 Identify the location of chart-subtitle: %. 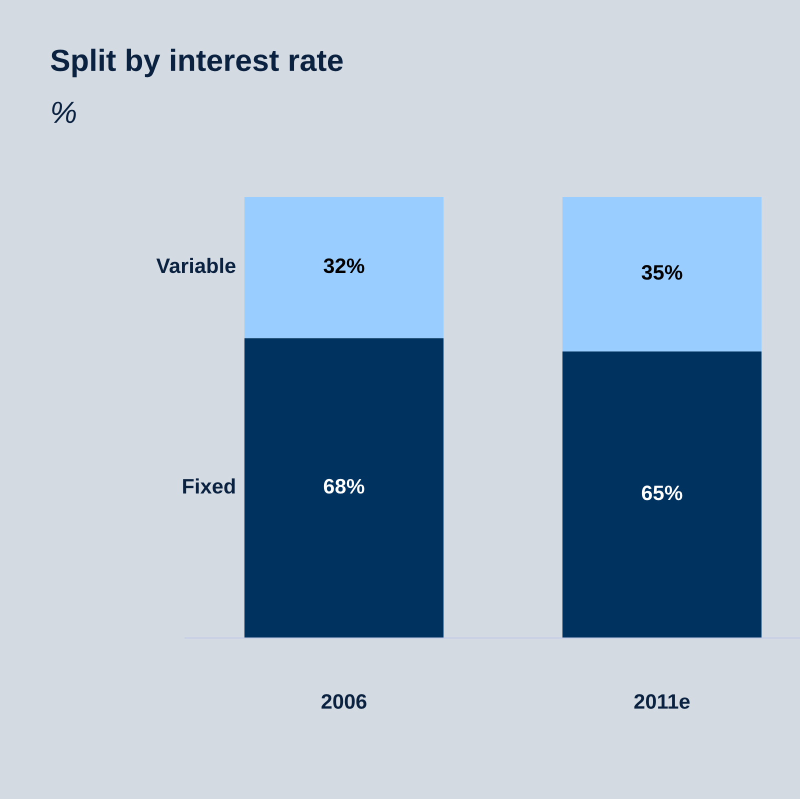
(64, 113).